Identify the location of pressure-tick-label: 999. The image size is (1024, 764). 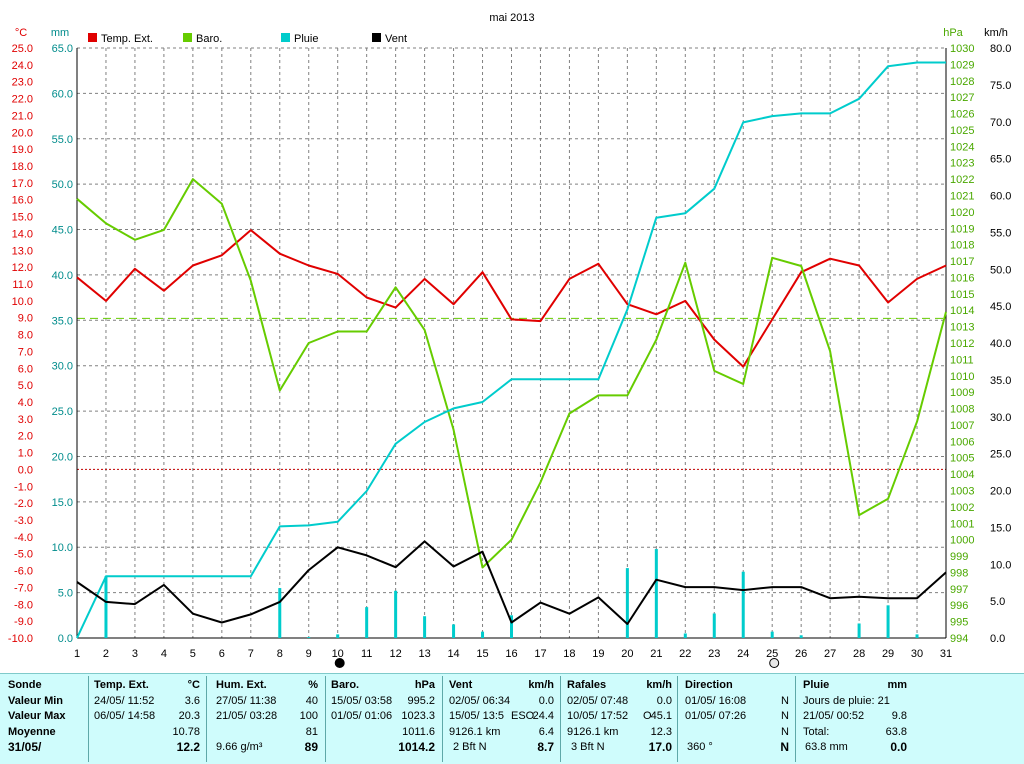
(959, 557).